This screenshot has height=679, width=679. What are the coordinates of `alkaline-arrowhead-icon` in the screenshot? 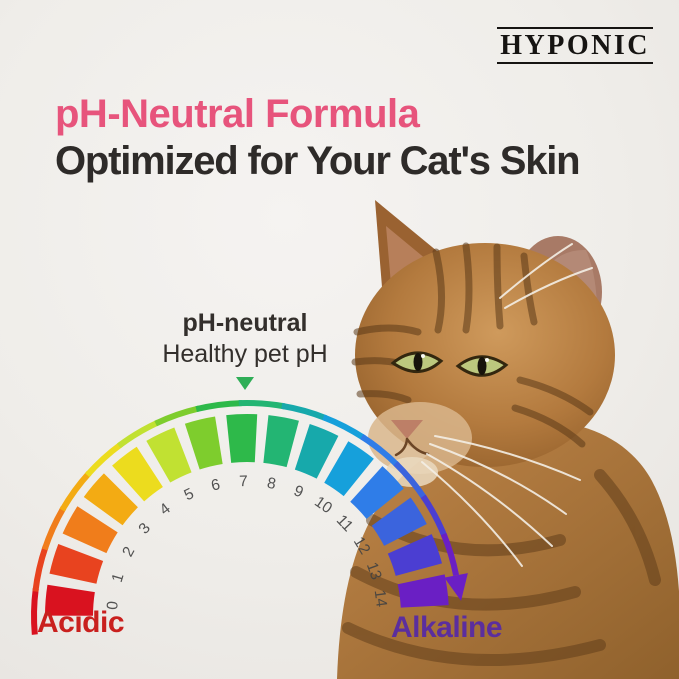 It's located at (456, 587).